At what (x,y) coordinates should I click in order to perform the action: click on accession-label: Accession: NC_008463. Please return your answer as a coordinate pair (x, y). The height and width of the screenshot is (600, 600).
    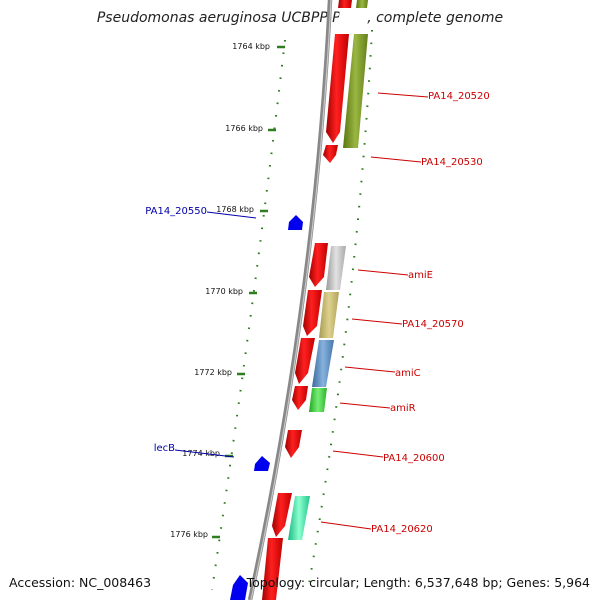
    Looking at the image, I should click on (80, 582).